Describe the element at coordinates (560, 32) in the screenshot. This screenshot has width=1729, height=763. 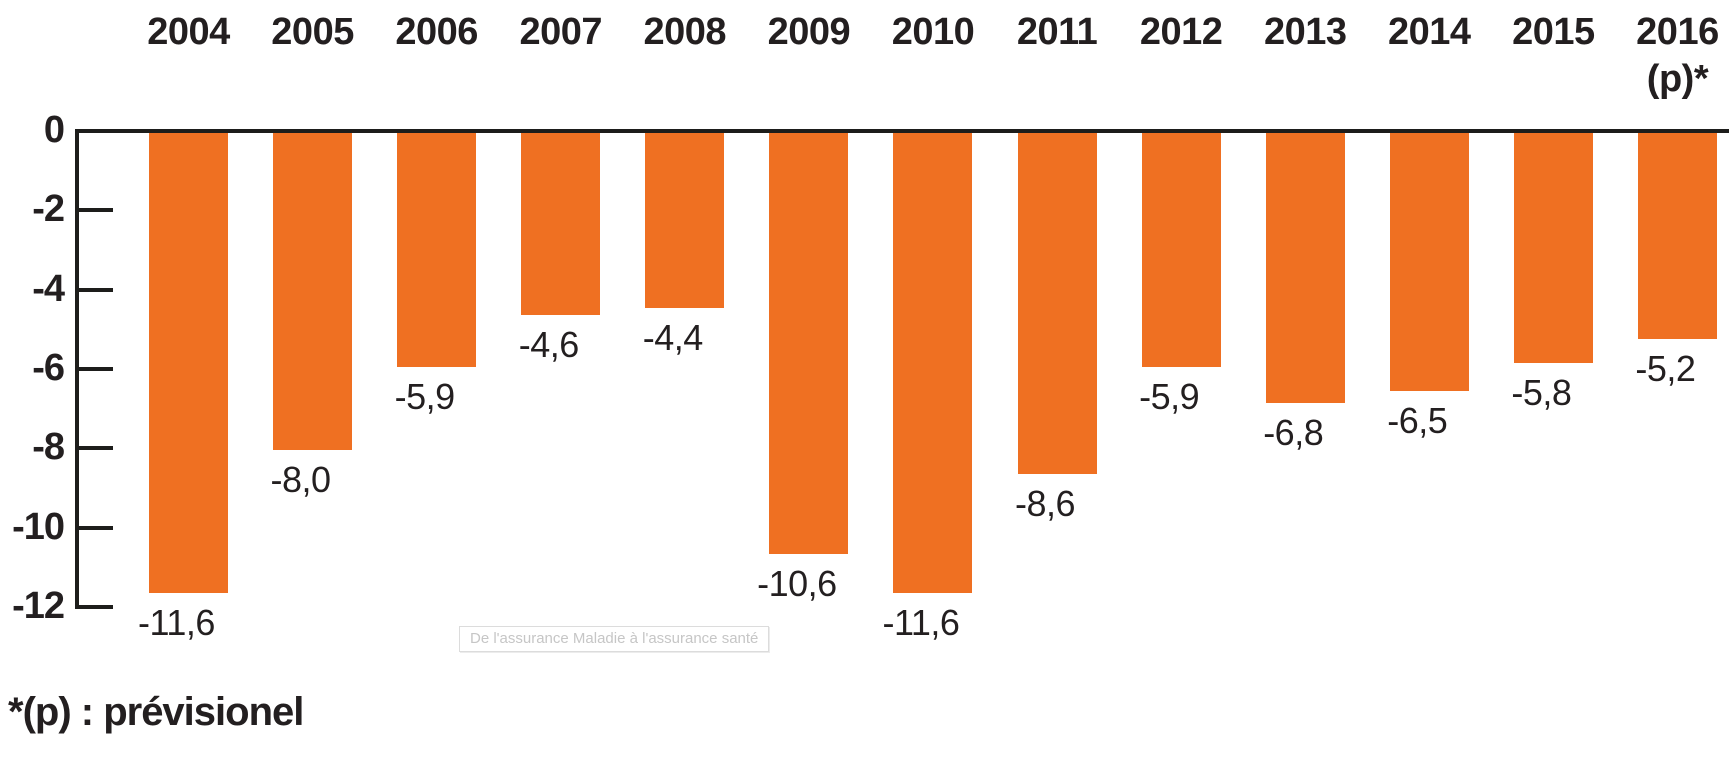
I see `x-axis-label: 2007` at that location.